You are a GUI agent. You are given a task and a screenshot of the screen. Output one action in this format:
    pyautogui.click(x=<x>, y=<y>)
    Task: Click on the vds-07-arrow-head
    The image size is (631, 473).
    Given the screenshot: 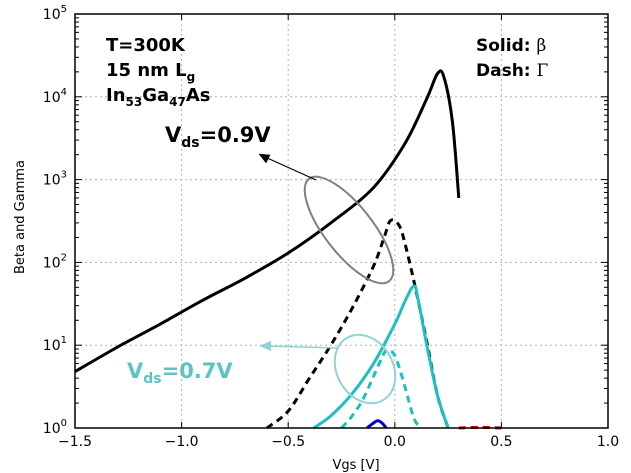 What is the action you would take?
    pyautogui.click(x=265, y=346)
    